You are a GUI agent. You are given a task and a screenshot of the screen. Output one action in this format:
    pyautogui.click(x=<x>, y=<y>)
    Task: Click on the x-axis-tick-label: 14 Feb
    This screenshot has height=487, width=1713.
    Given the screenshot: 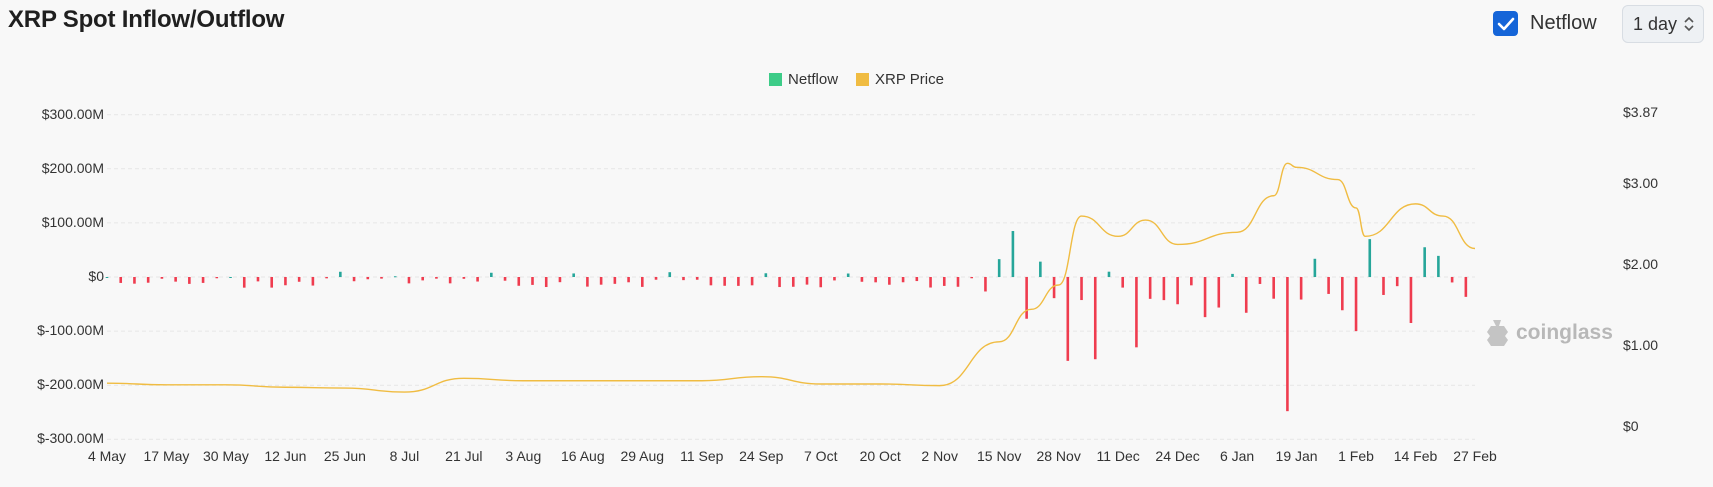 What is the action you would take?
    pyautogui.click(x=1415, y=456)
    